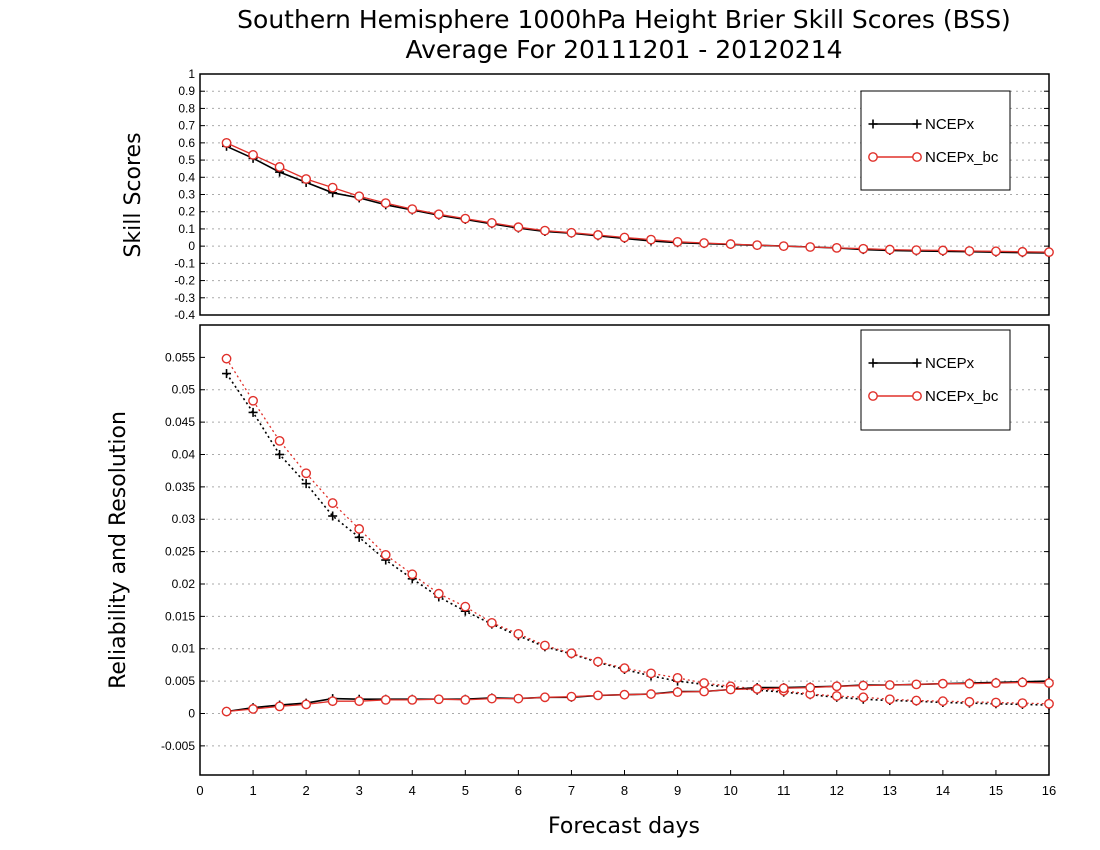 The height and width of the screenshot is (850, 1100). Describe the element at coordinates (184, 519) in the screenshot. I see `y-tick-label: 0.03` at that location.